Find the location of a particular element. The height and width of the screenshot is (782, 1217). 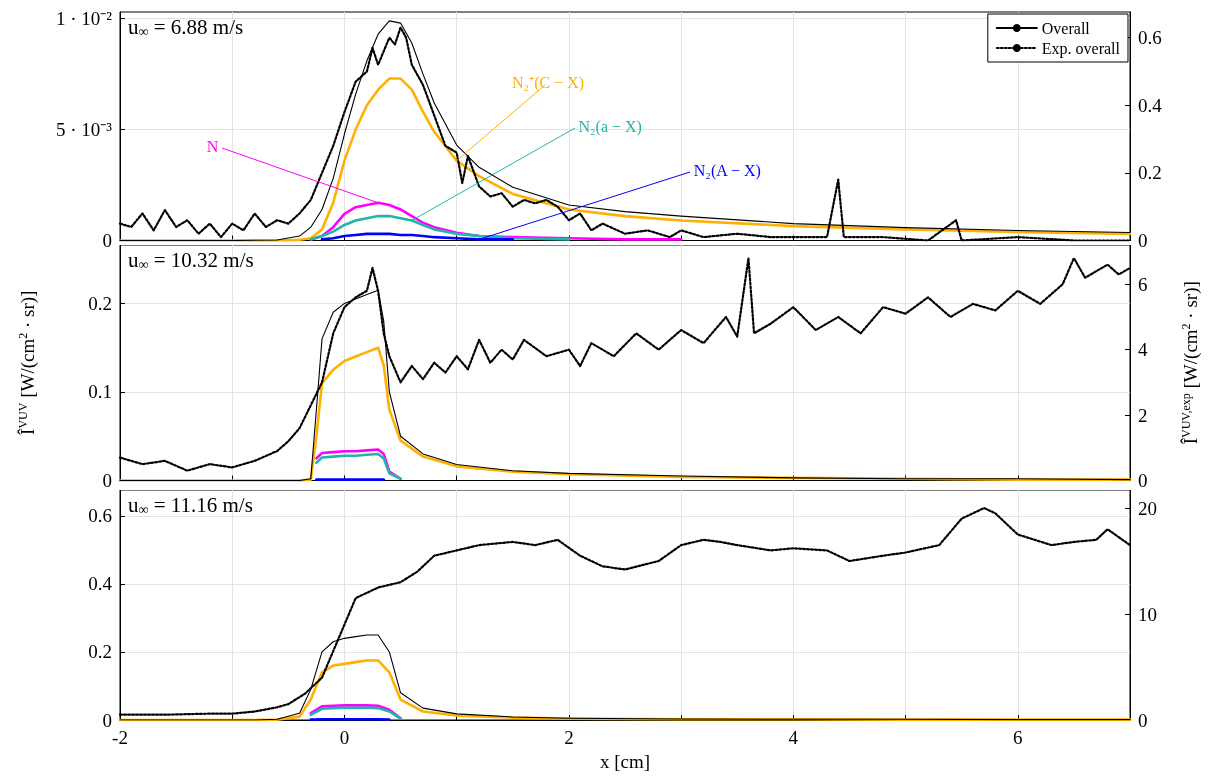

y2-tick-label: 0.4 is located at coordinates (1150, 105).